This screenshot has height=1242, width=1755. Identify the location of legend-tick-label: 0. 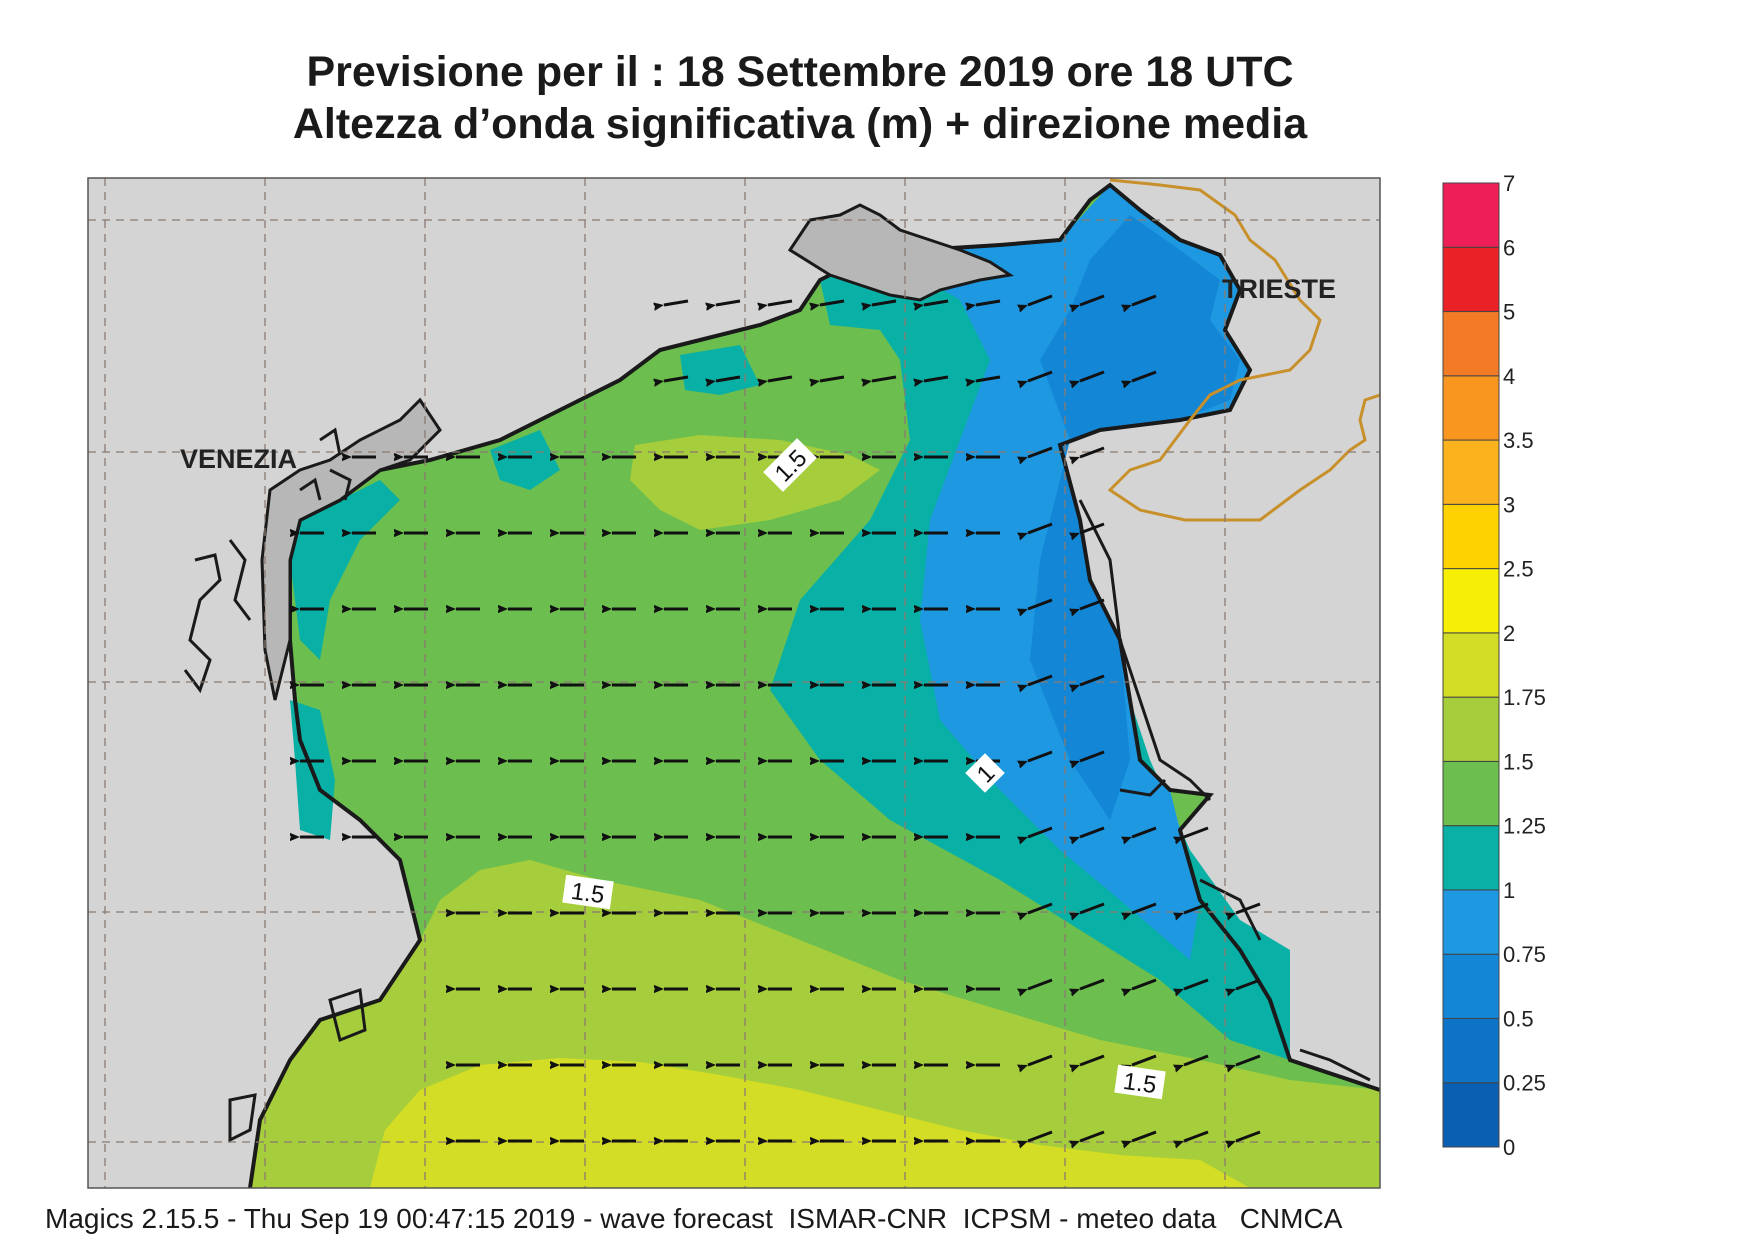
(1509, 1147).